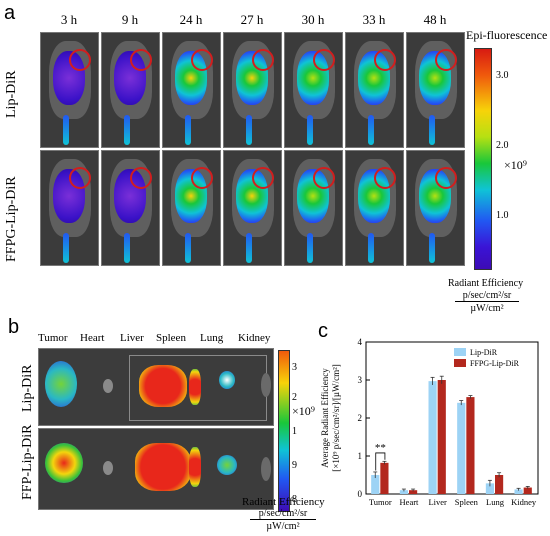 This screenshot has height=536, width=550. What do you see at coordinates (294, 465) in the screenshot?
I see `scale-b-tick-9: 9` at bounding box center [294, 465].